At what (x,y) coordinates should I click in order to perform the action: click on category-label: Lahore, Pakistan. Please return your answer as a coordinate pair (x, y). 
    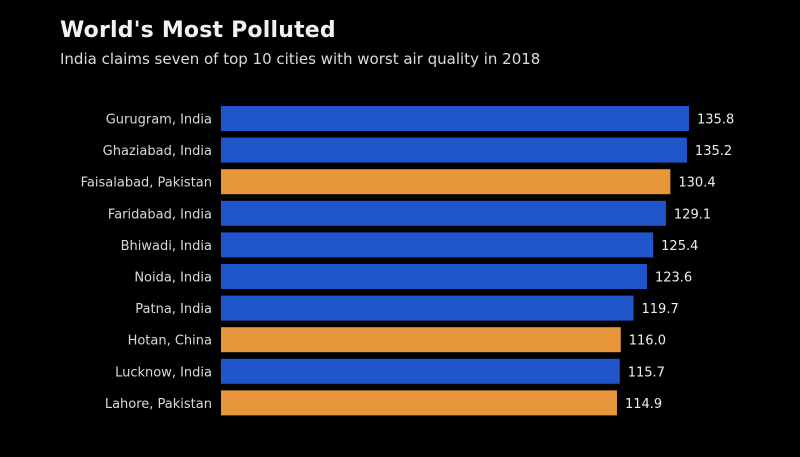
    Looking at the image, I should click on (158, 404).